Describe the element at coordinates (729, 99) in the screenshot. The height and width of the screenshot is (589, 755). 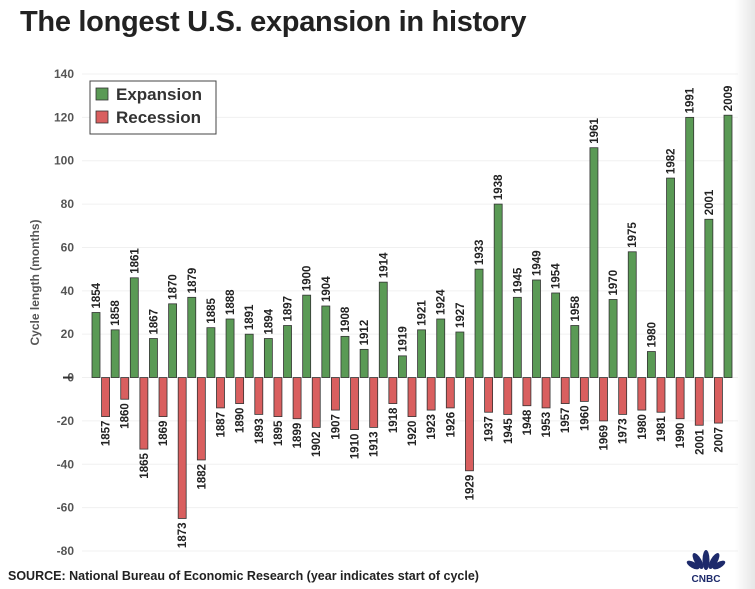
I see `expansion-year-label: 2009` at that location.